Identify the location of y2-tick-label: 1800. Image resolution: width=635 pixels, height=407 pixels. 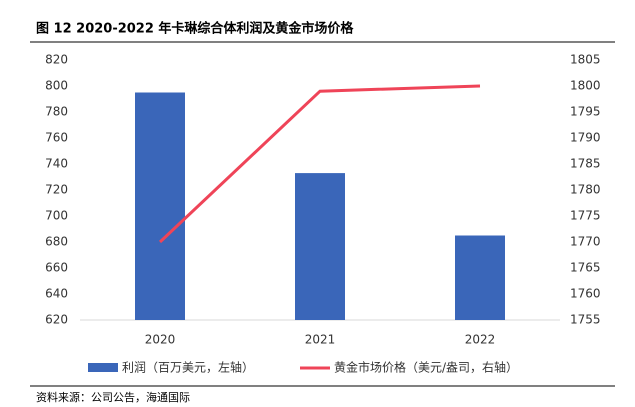
(585, 86).